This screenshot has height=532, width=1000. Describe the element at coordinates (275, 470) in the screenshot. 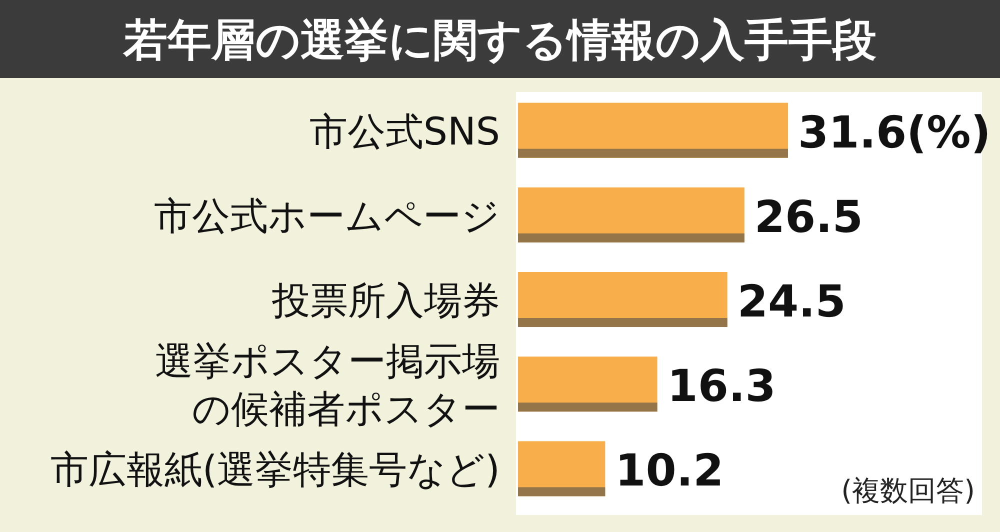

I see `y-tick-label: 市広報紙(選挙特集号など)` at that location.